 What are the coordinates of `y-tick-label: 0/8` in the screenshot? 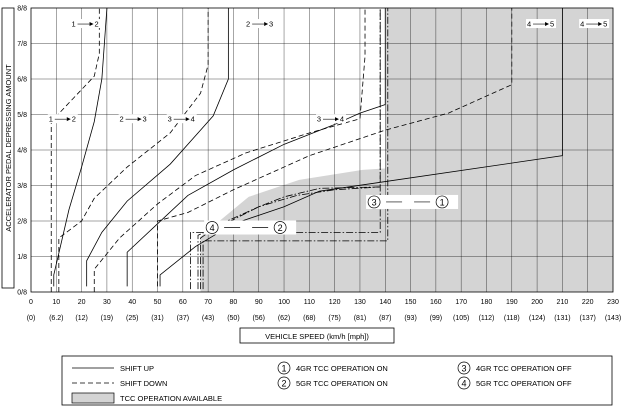 It's located at (22, 293).